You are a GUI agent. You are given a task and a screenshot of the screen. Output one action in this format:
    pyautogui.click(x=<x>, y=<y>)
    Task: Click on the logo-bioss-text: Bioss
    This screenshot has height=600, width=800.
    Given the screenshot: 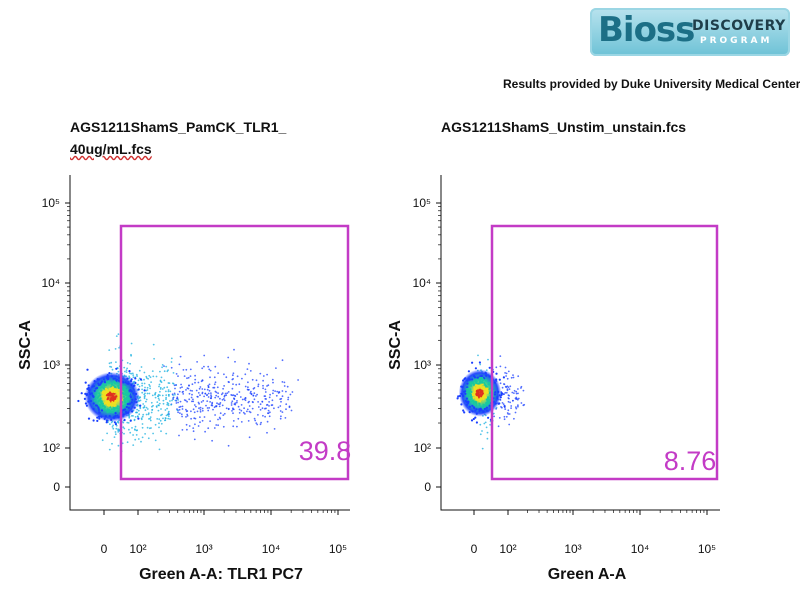 What is the action you would take?
    pyautogui.click(x=646, y=30)
    